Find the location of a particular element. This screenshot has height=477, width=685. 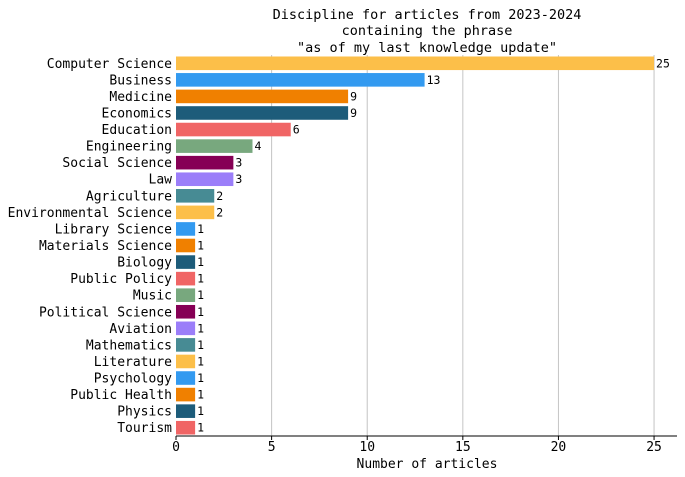

chart-title-line-2: containing the phrase is located at coordinates (427, 31).